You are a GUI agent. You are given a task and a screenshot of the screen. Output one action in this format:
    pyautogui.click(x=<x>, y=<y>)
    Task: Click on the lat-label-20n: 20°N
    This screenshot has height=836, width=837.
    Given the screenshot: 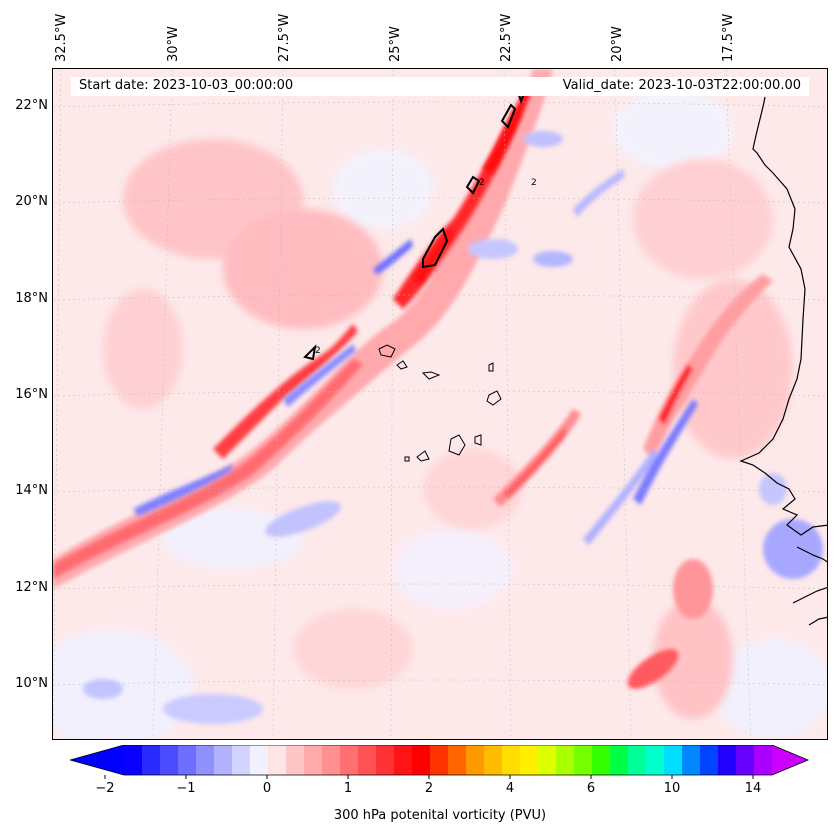 What is the action you would take?
    pyautogui.click(x=31, y=201)
    